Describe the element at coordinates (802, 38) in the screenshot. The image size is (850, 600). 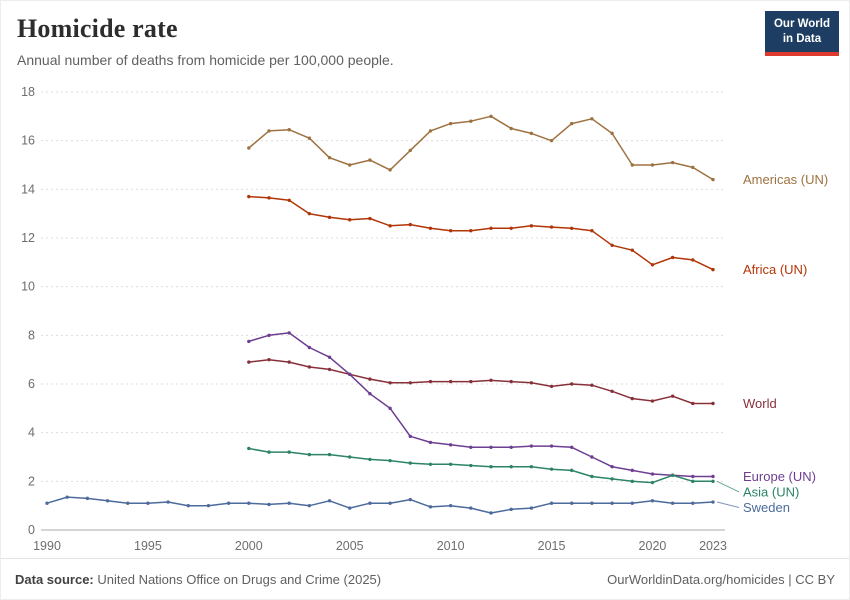
I see `owid-logo-line2: in Data` at that location.